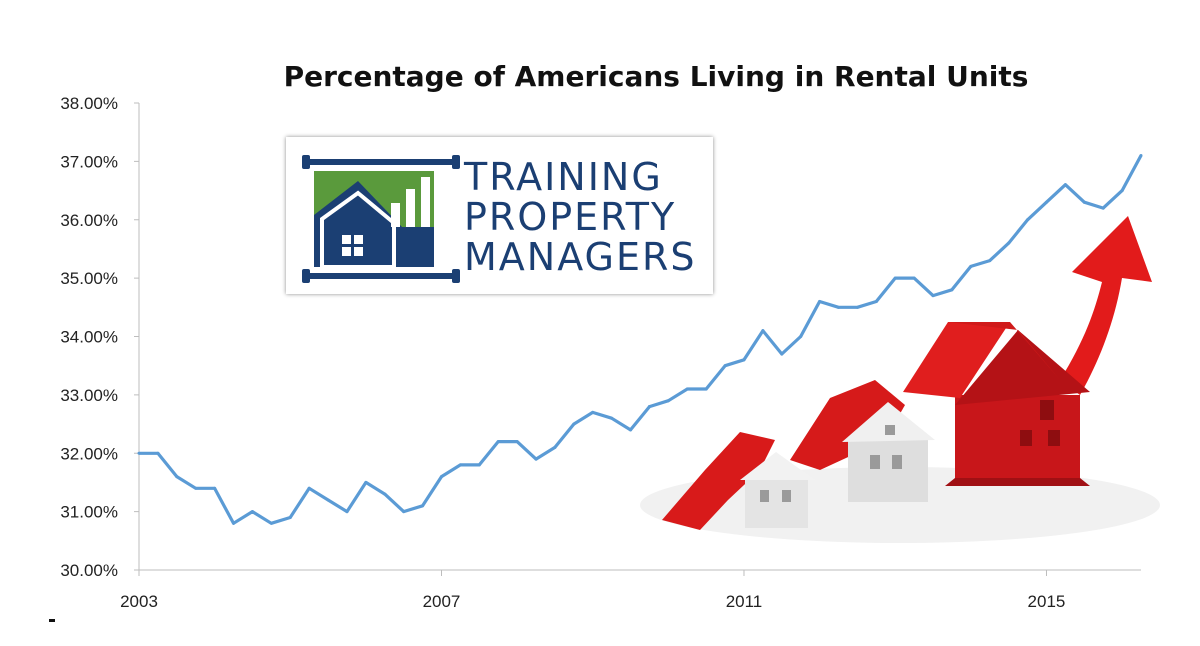 This screenshot has width=1200, height=646. Describe the element at coordinates (52, 620) in the screenshot. I see `stray-mark` at that location.